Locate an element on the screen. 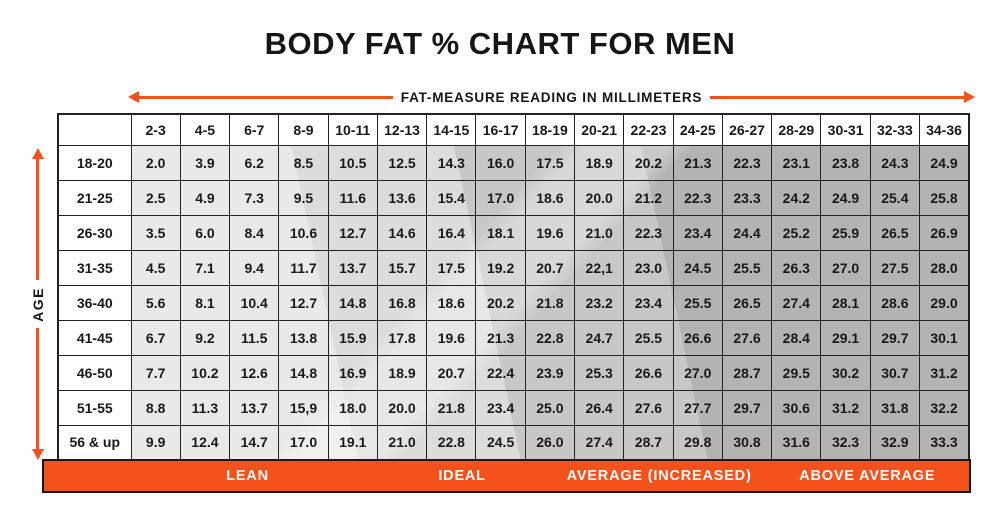 The height and width of the screenshot is (524, 1000). body-fat-cell: 18.6 is located at coordinates (550, 197).